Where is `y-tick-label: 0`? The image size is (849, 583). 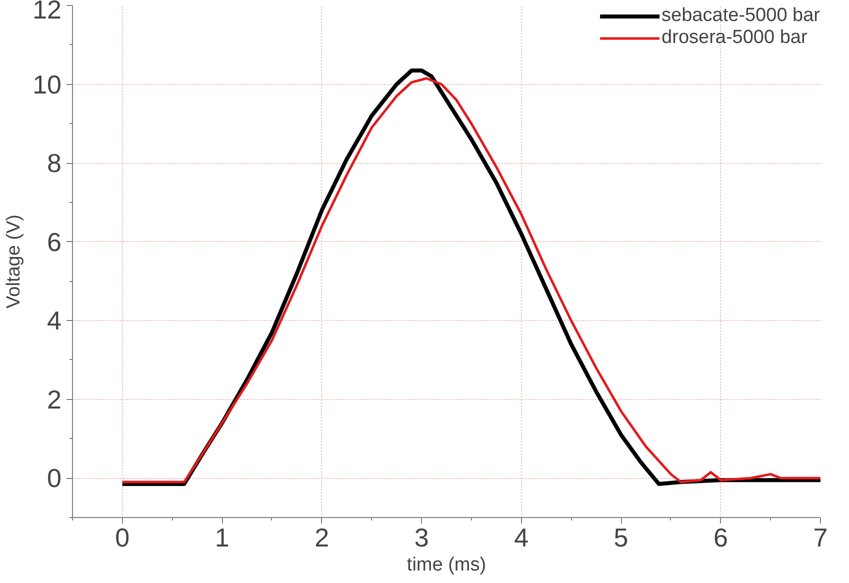
y-tick-label: 0 is located at coordinates (54, 478).